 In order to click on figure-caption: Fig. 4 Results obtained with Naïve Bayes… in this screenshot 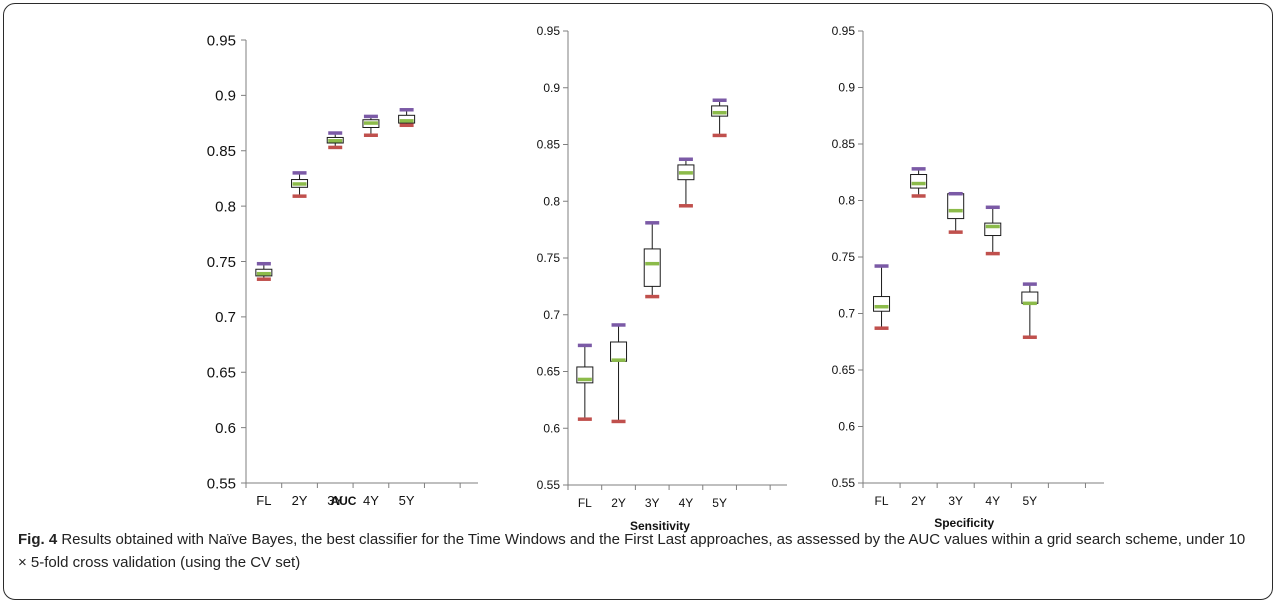, I will do `click(638, 551)`.